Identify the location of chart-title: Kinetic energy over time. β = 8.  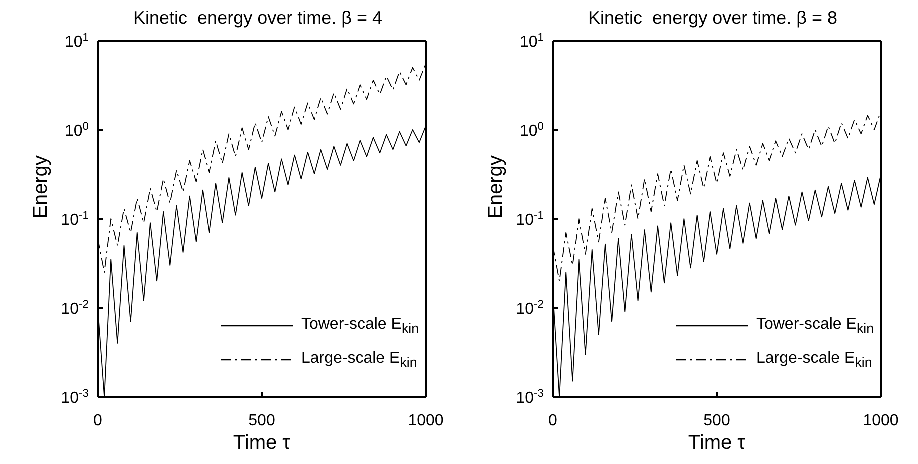
(713, 18).